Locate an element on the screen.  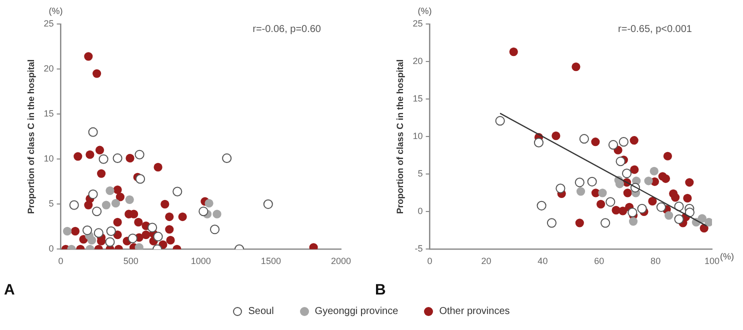
x-tick-label: 100 is located at coordinates (712, 261).